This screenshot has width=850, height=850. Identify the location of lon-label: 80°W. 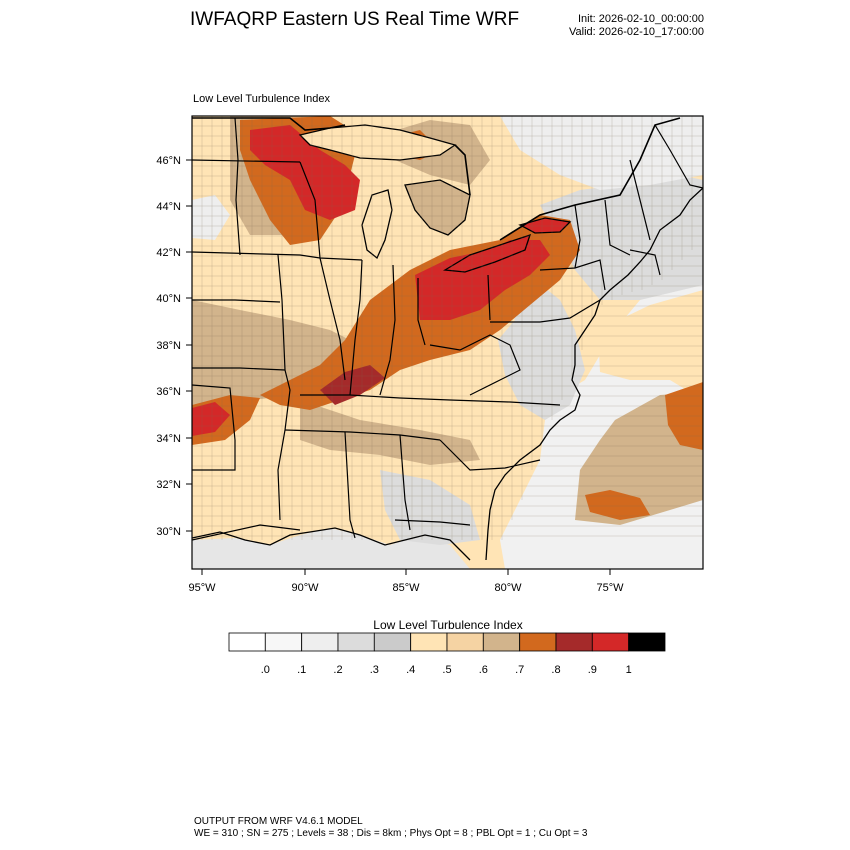
(508, 588).